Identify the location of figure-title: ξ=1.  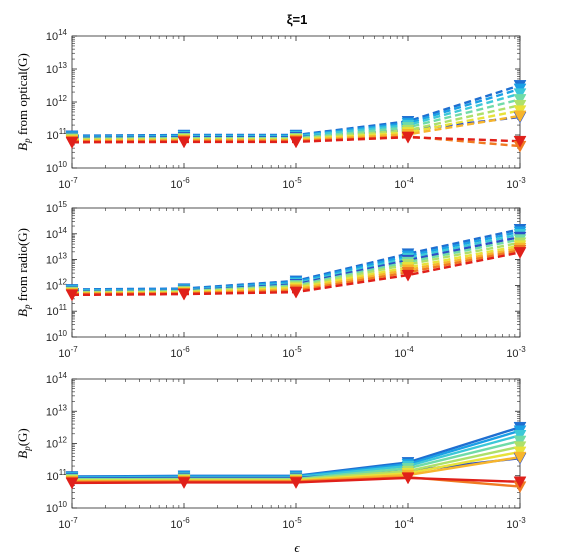
(297, 19).